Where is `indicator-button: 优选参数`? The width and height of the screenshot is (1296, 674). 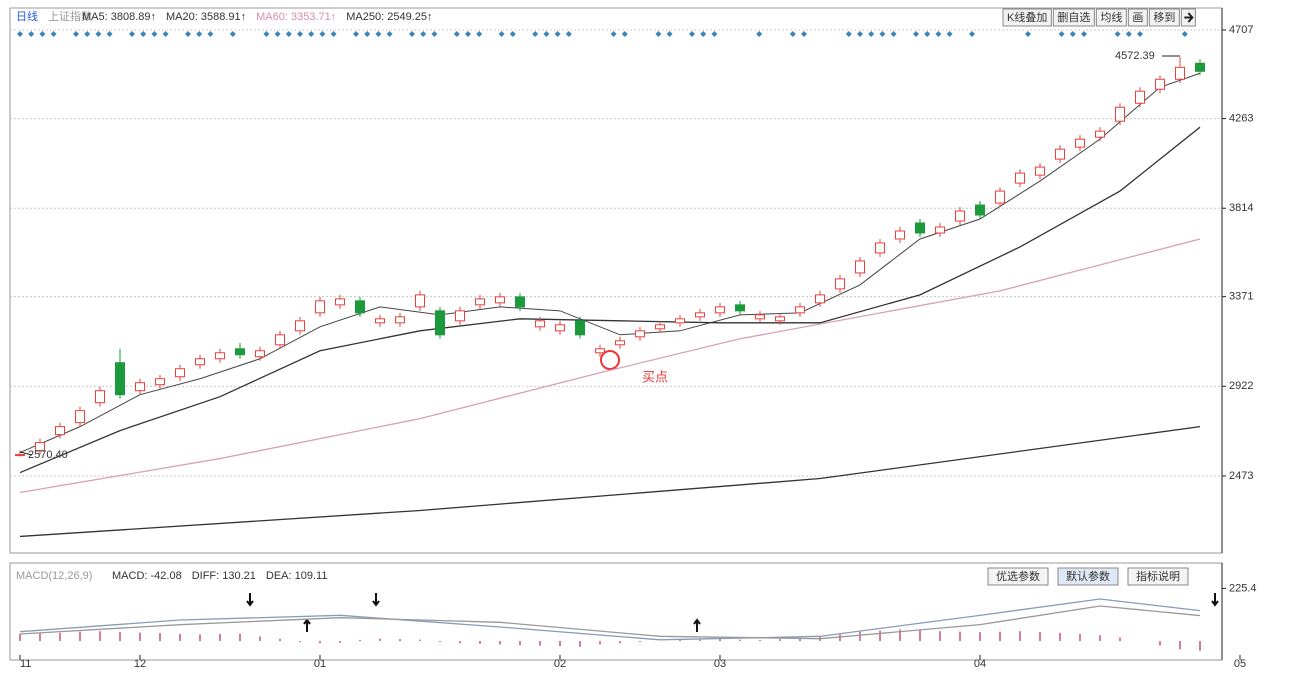
indicator-button: 优选参数 is located at coordinates (1018, 576).